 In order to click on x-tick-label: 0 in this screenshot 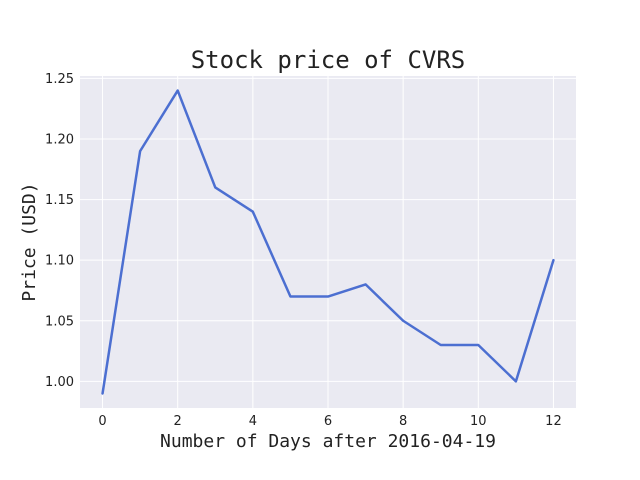, I will do `click(102, 421)`.